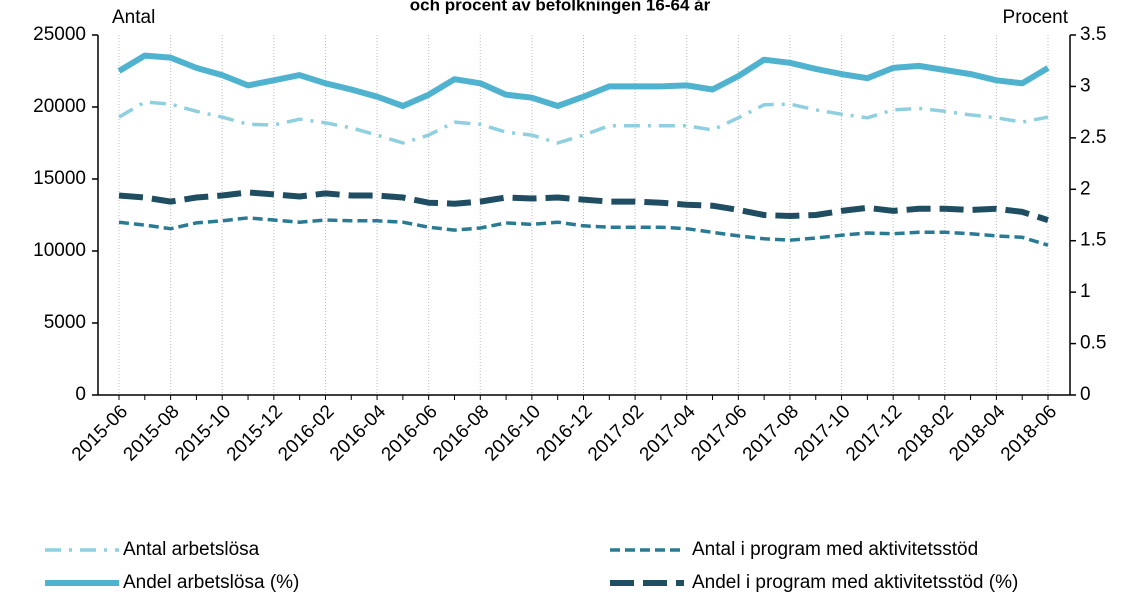 The height and width of the screenshot is (601, 1139). Describe the element at coordinates (874, 433) in the screenshot. I see `x-tick-label: 2017-12` at that location.